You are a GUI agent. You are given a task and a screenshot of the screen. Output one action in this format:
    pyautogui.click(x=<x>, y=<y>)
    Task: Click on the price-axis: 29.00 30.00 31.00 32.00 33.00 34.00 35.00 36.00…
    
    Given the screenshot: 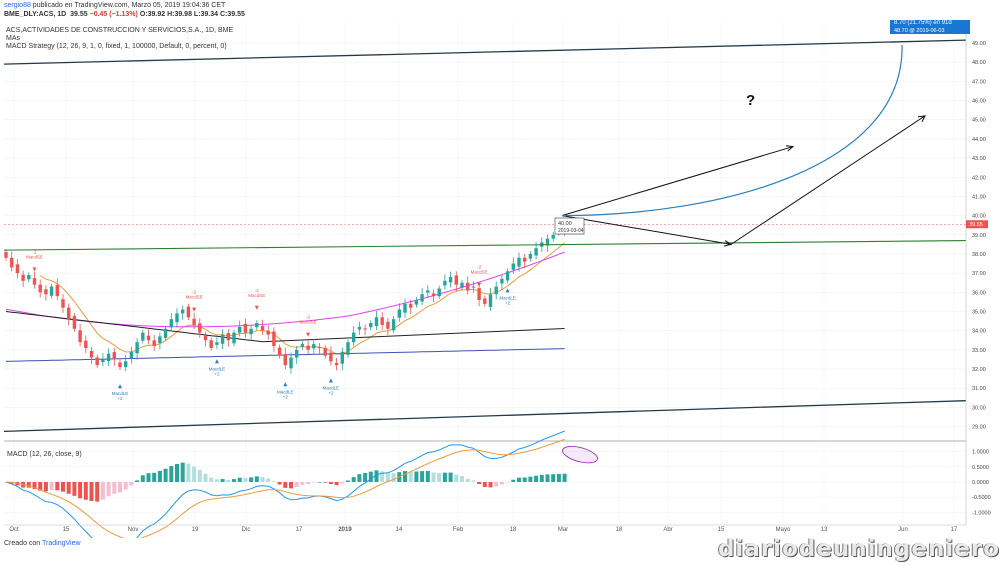 What is the action you would take?
    pyautogui.click(x=978, y=272)
    